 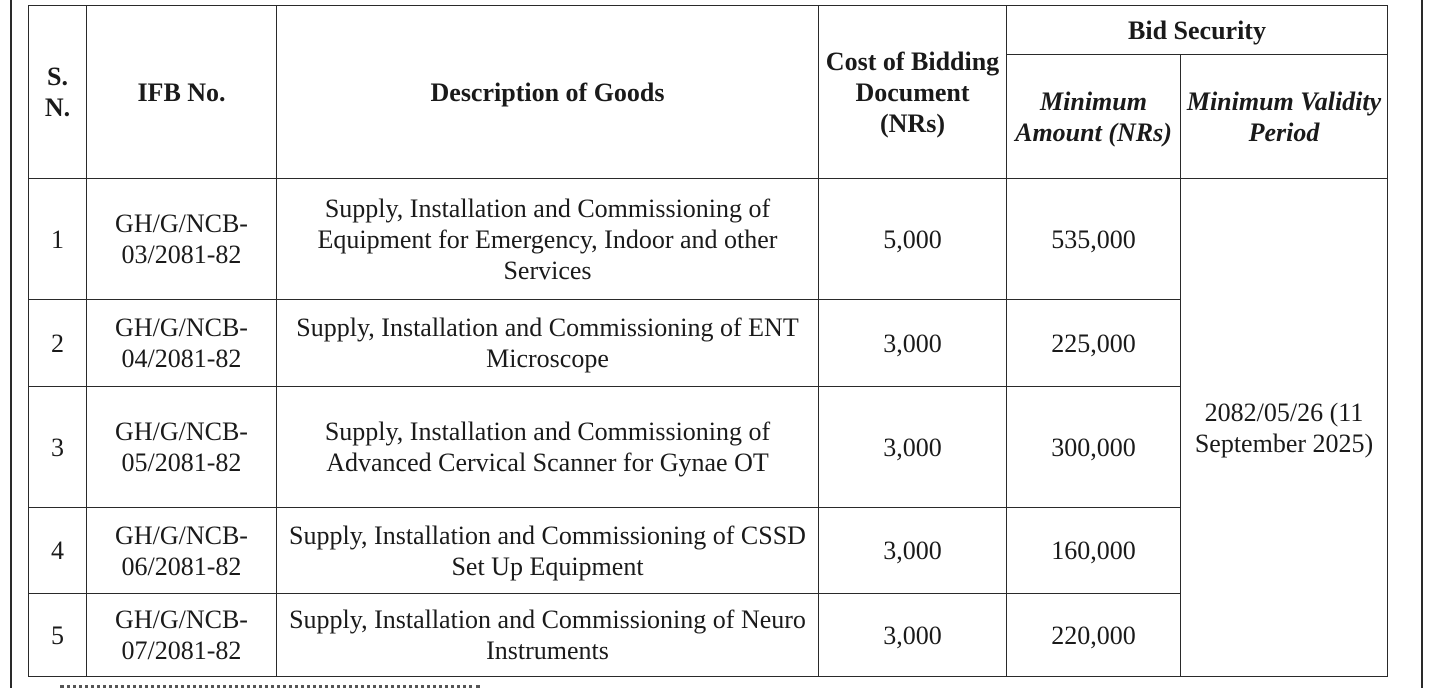 What do you see at coordinates (181, 550) in the screenshot?
I see `row-ifb-no: GH/G/NCB-06/2081-82` at bounding box center [181, 550].